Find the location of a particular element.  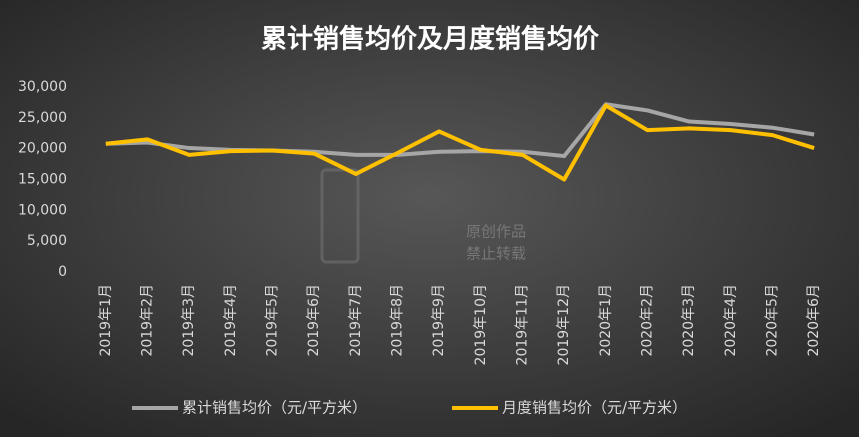

legend-label: 月度销售均价（元/平方米） is located at coordinates (594, 408).